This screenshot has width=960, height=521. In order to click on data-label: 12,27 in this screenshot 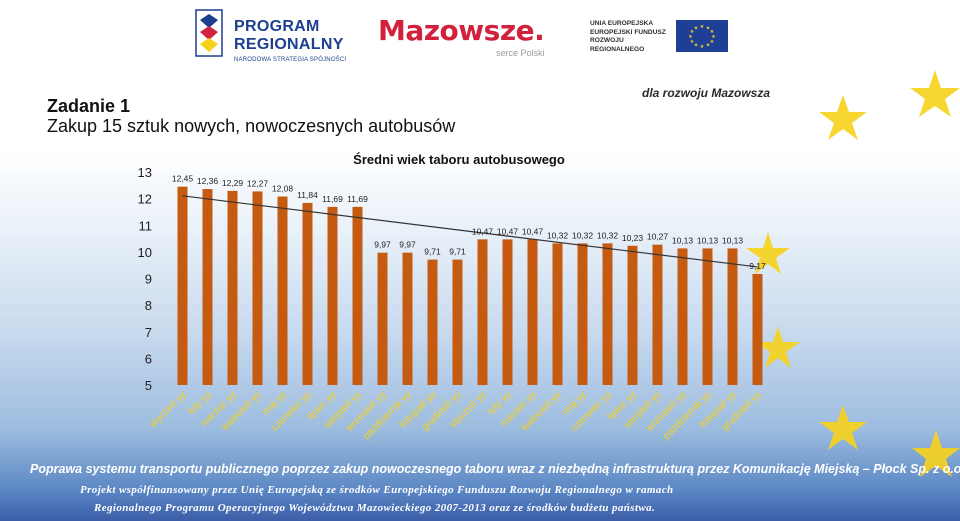, I will do `click(258, 183)`.